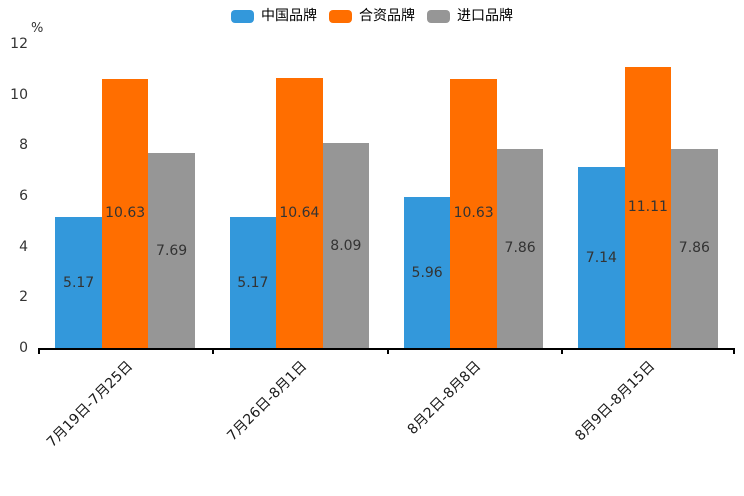  I want to click on bar-value-label: 7.14, so click(601, 257).